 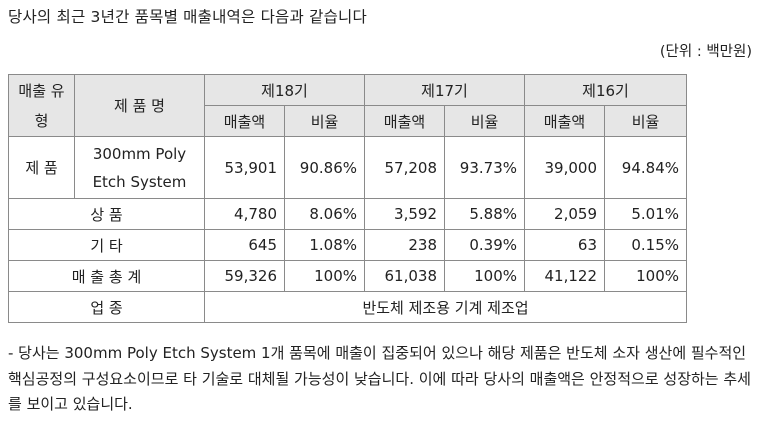 What do you see at coordinates (324, 214) in the screenshot?
I see `cell-ratio: 8.06%` at bounding box center [324, 214].